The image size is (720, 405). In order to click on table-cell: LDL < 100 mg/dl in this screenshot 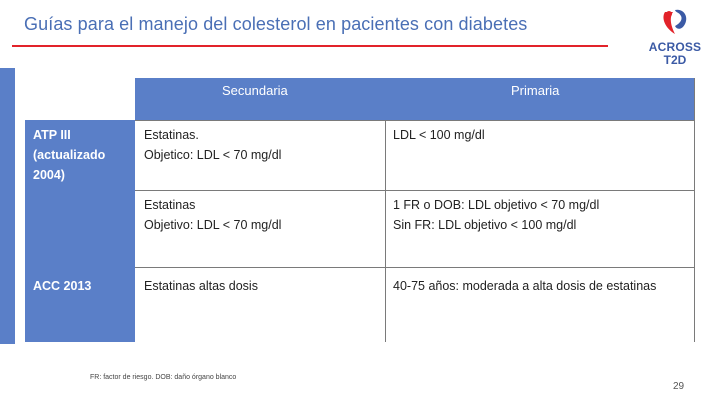, I will do `click(439, 135)`.